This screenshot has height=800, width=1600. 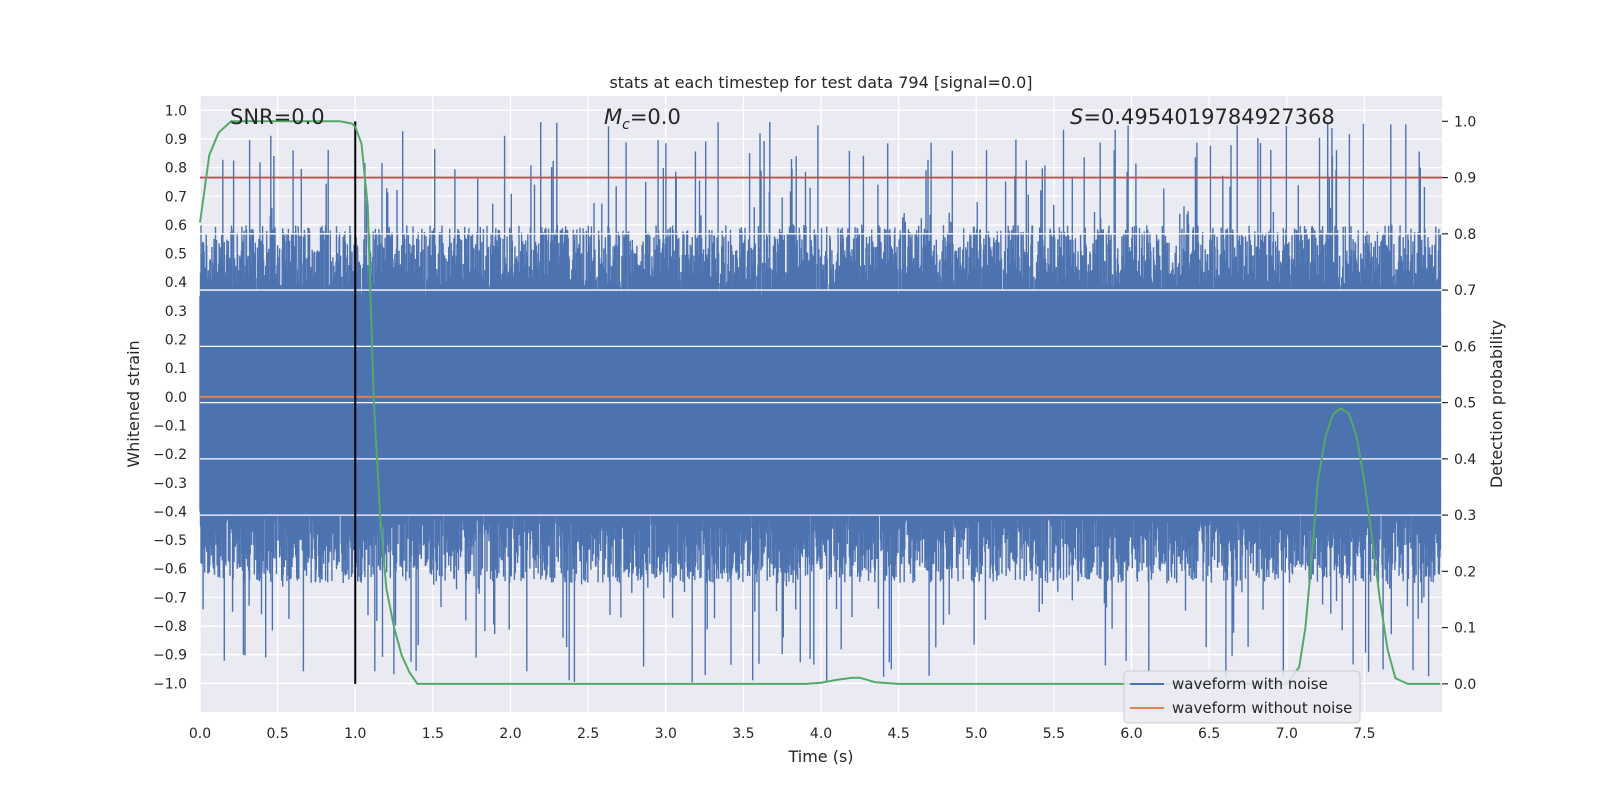 I want to click on x-tick-label: 7.0, so click(x=1287, y=734).